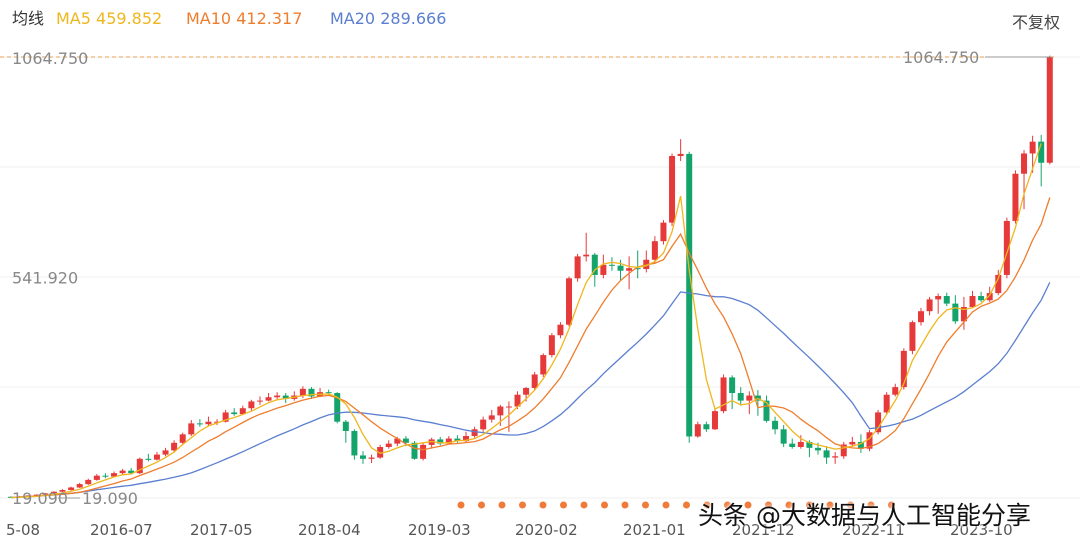 This screenshot has height=543, width=1080. Describe the element at coordinates (221, 530) in the screenshot. I see `x-tick-label: 2017-05` at that location.